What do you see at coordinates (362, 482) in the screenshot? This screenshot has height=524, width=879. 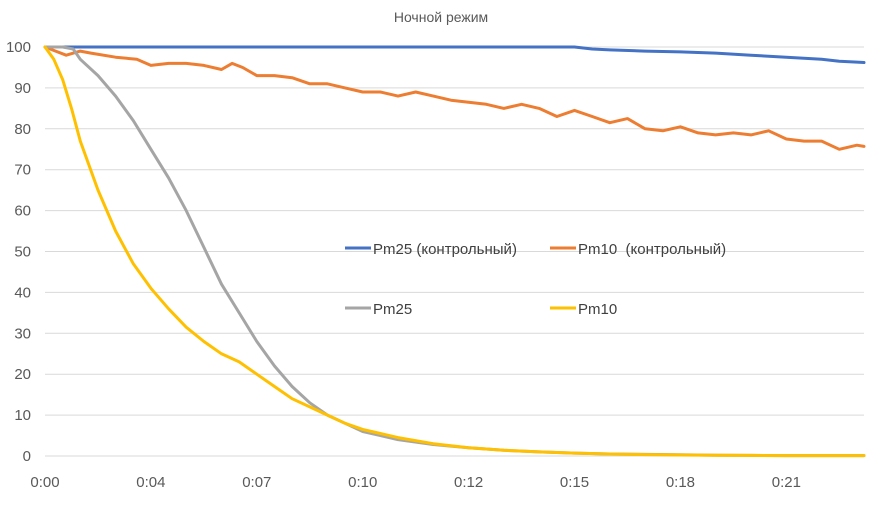 I see `x-tick-label: 0:10` at bounding box center [362, 482].